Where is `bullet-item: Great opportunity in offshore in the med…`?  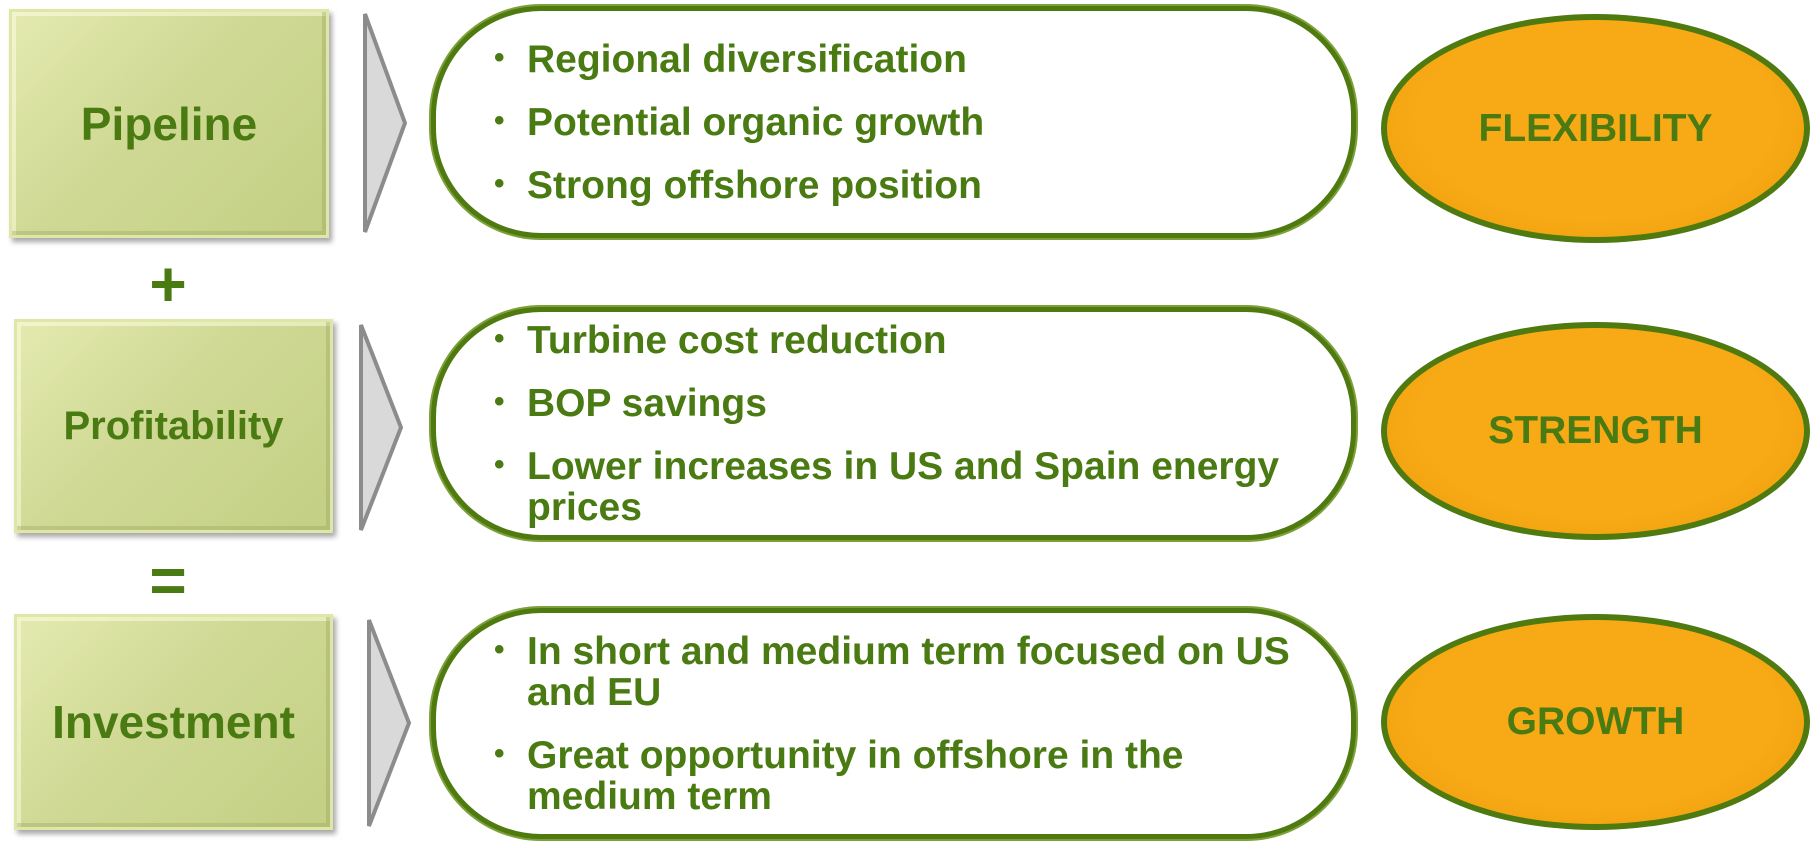
bullet-item: Great opportunity in offshore in the med… is located at coordinates (905, 775).